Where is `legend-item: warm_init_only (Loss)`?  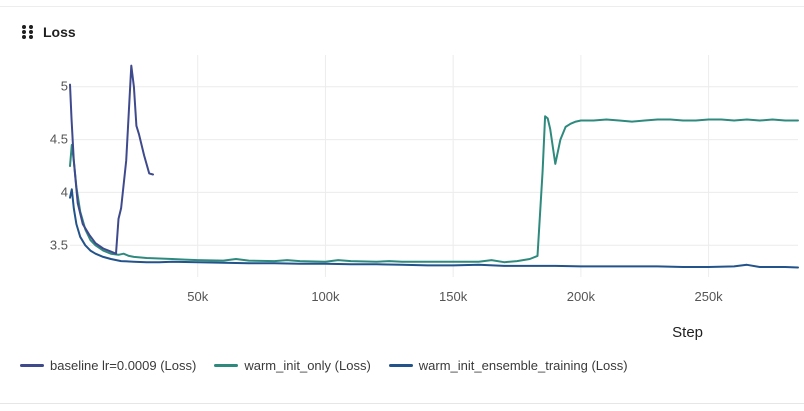 legend-item: warm_init_only (Loss) is located at coordinates (292, 365).